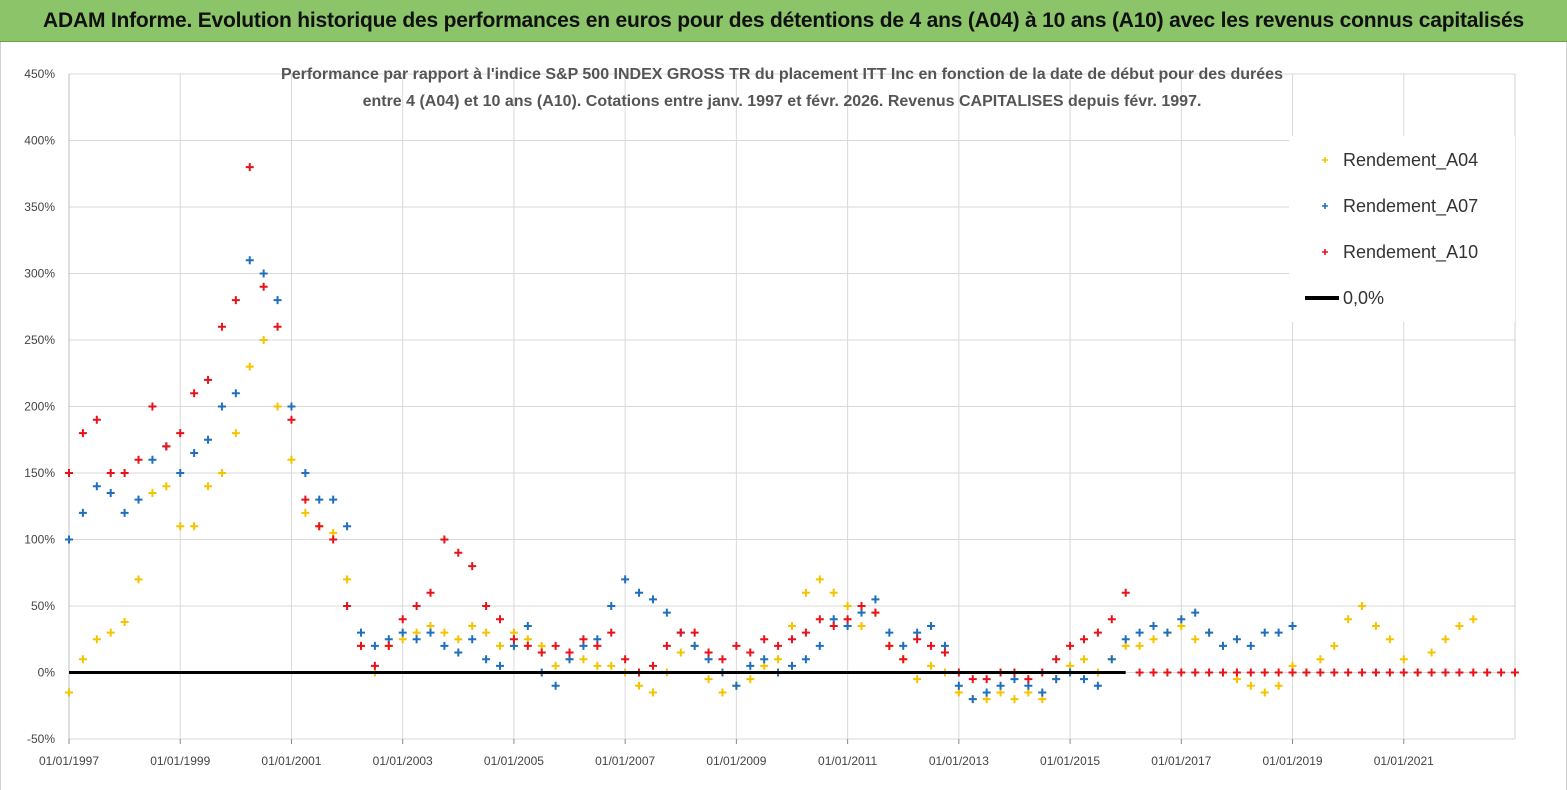  I want to click on y-tick-label: 350%, so click(39, 207).